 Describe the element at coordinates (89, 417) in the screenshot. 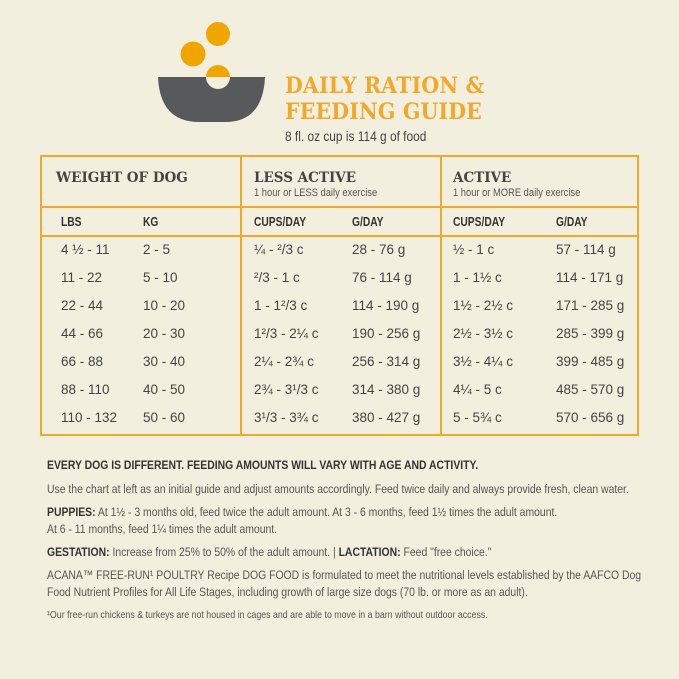

I see `table-cell: 110 - 132` at that location.